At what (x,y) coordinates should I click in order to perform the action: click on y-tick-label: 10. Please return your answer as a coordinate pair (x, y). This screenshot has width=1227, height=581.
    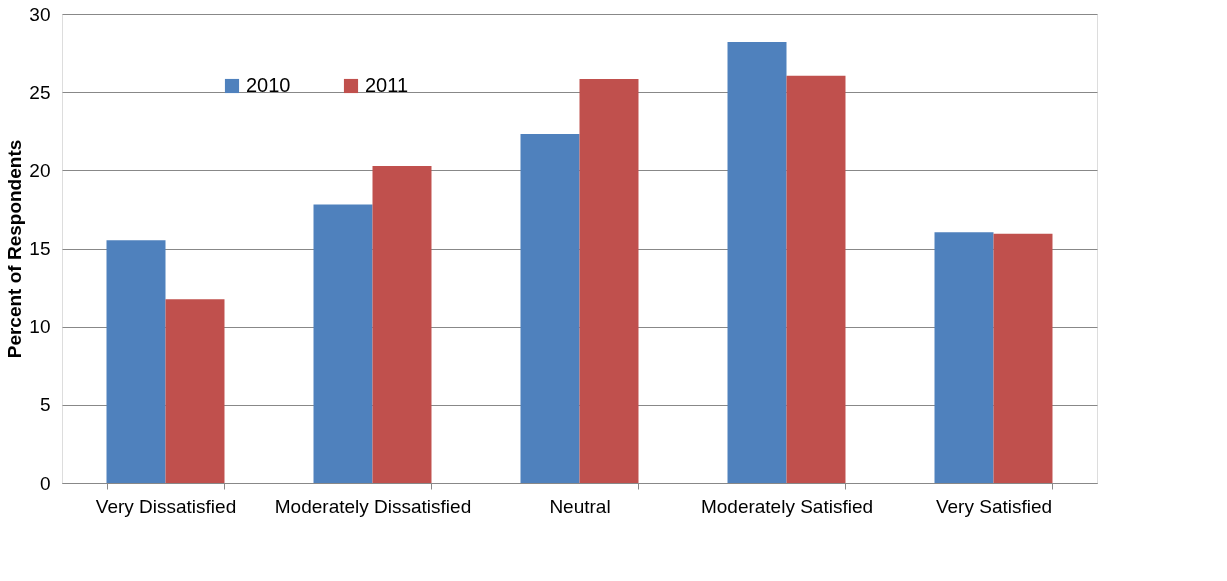
    Looking at the image, I should click on (40, 327).